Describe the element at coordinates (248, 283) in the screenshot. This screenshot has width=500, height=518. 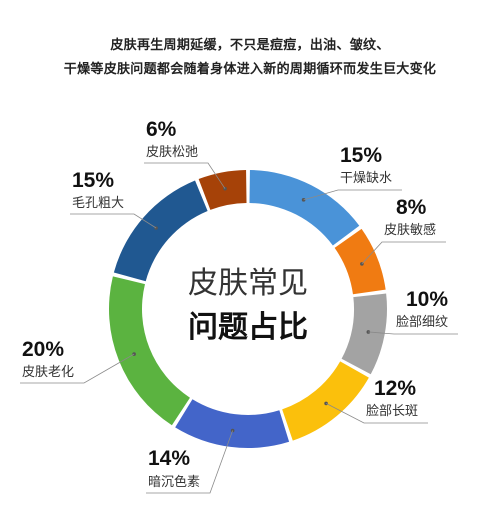
I see `center-title: 皮肤常见` at that location.